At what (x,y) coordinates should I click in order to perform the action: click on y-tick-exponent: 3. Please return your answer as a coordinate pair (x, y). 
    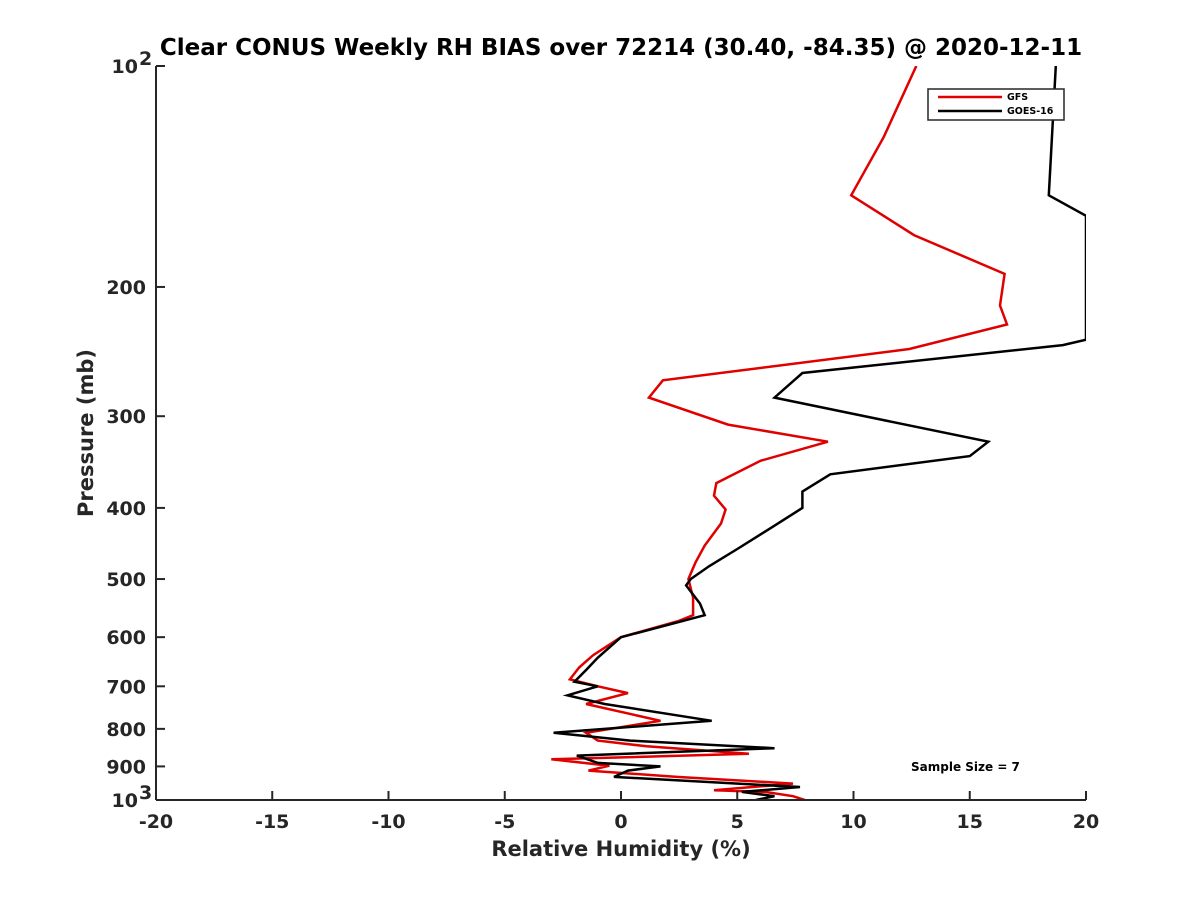
    Looking at the image, I should click on (145, 793).